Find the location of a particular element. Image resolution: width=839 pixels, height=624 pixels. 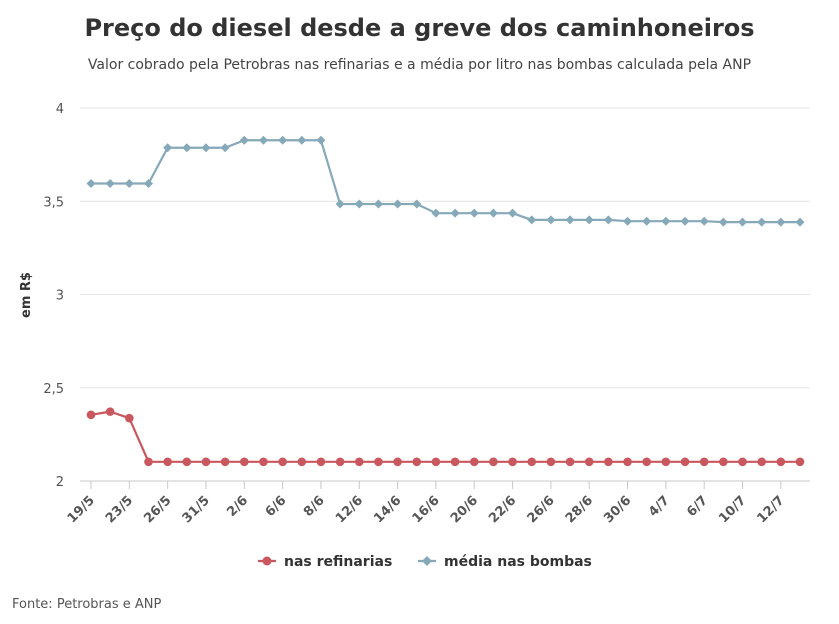

legend: nas refinarias média nas bombas is located at coordinates (425, 562).